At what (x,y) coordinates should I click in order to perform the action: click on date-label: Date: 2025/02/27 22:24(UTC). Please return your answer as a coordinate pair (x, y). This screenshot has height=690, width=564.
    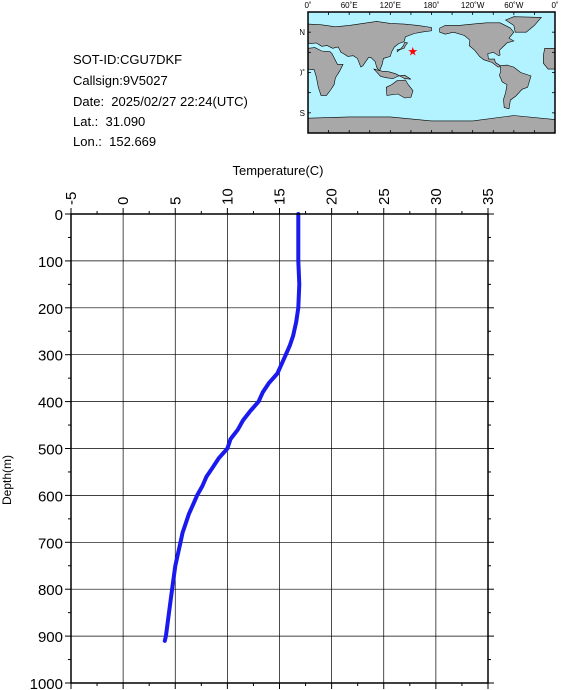
    Looking at the image, I should click on (160, 101).